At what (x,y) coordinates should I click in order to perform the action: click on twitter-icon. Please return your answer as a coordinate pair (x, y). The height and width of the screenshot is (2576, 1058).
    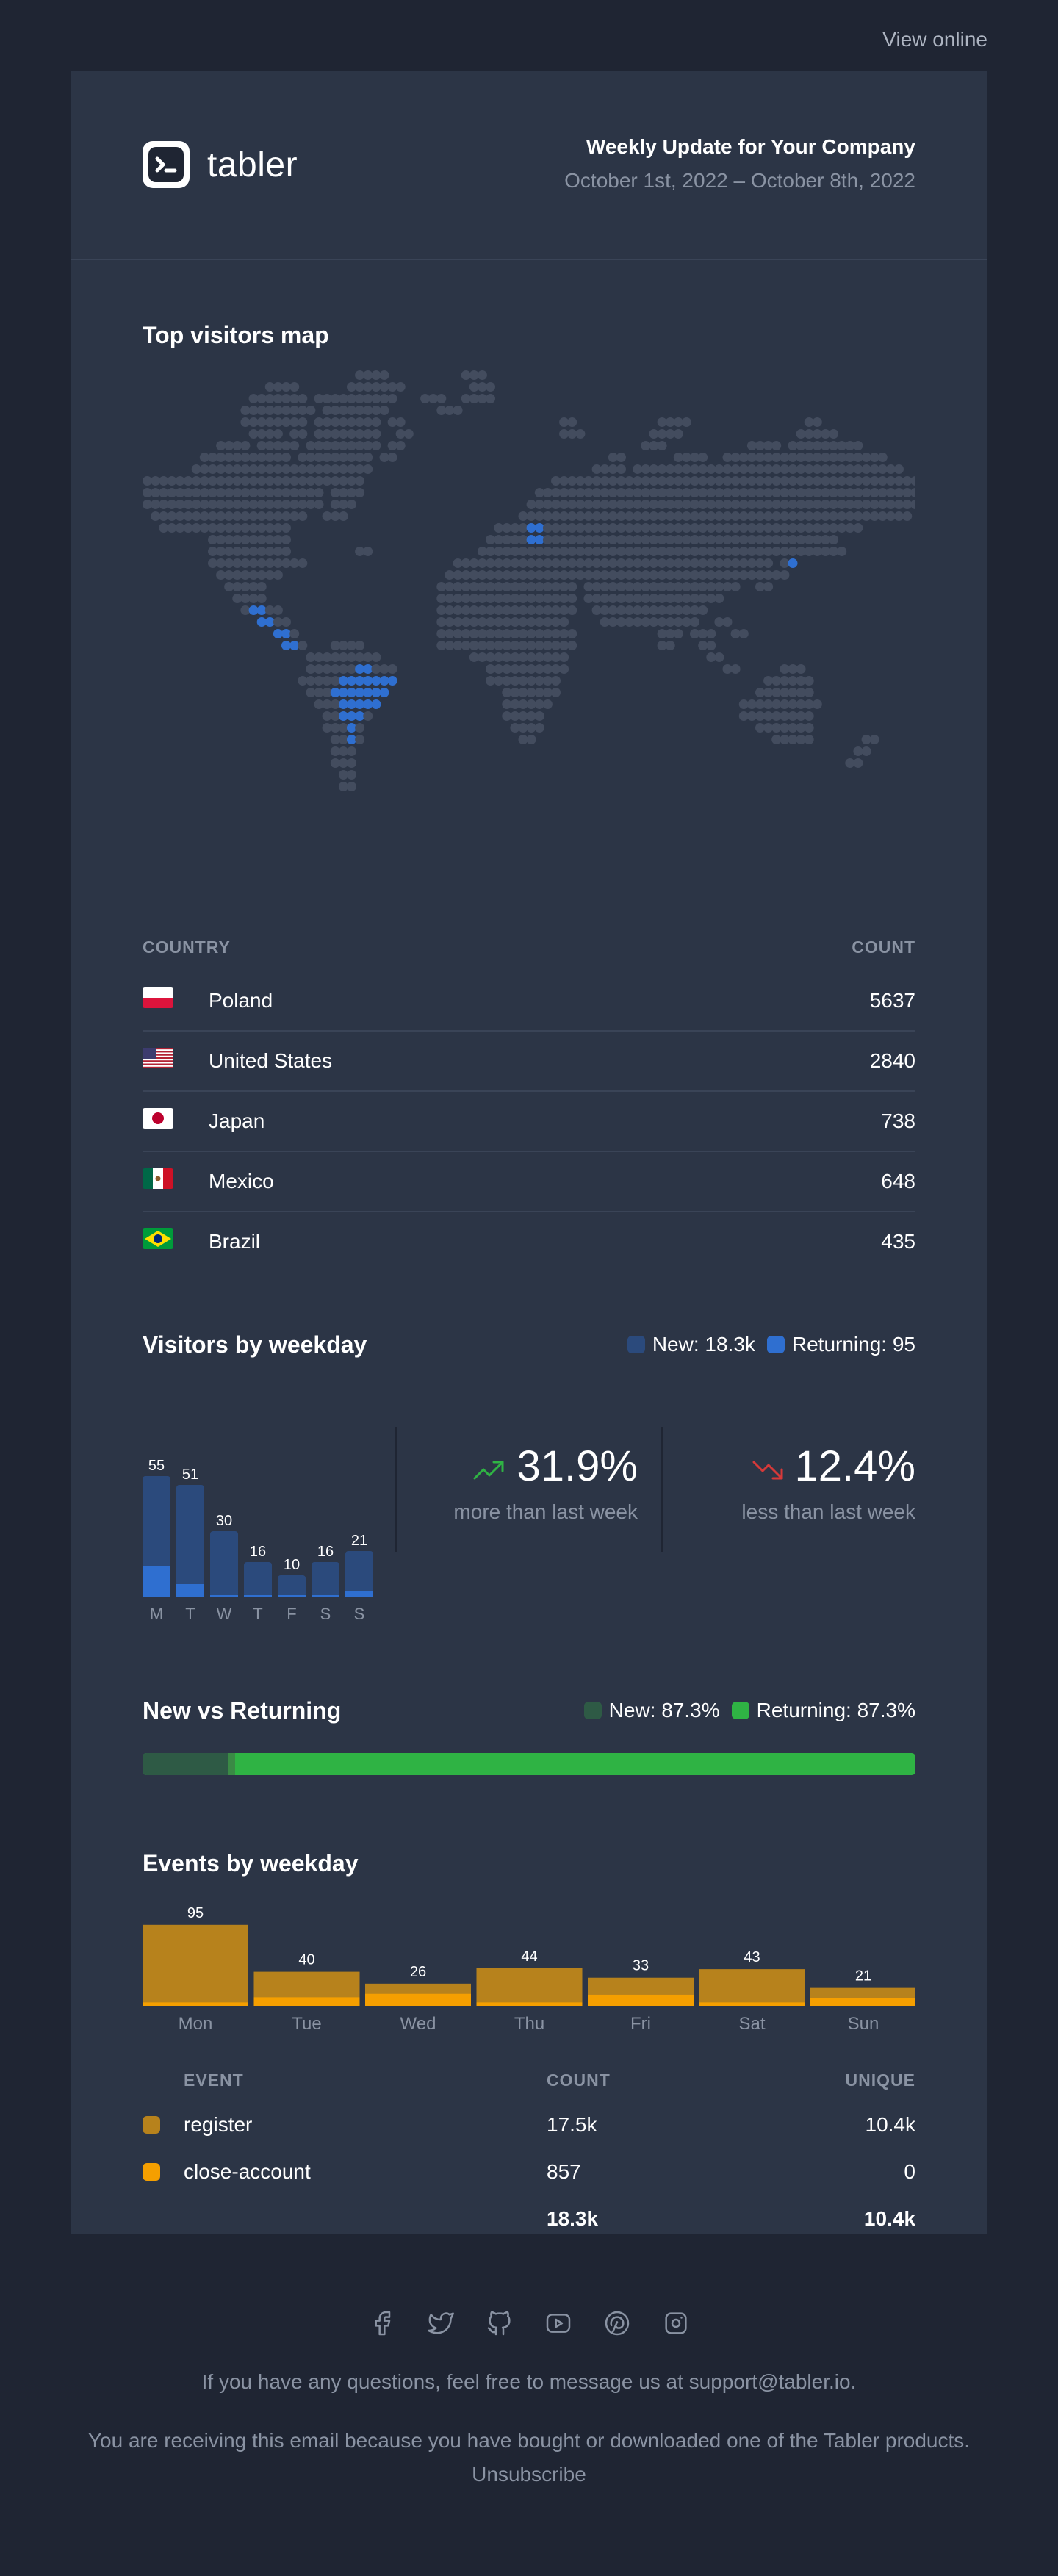
    Looking at the image, I should click on (441, 2323).